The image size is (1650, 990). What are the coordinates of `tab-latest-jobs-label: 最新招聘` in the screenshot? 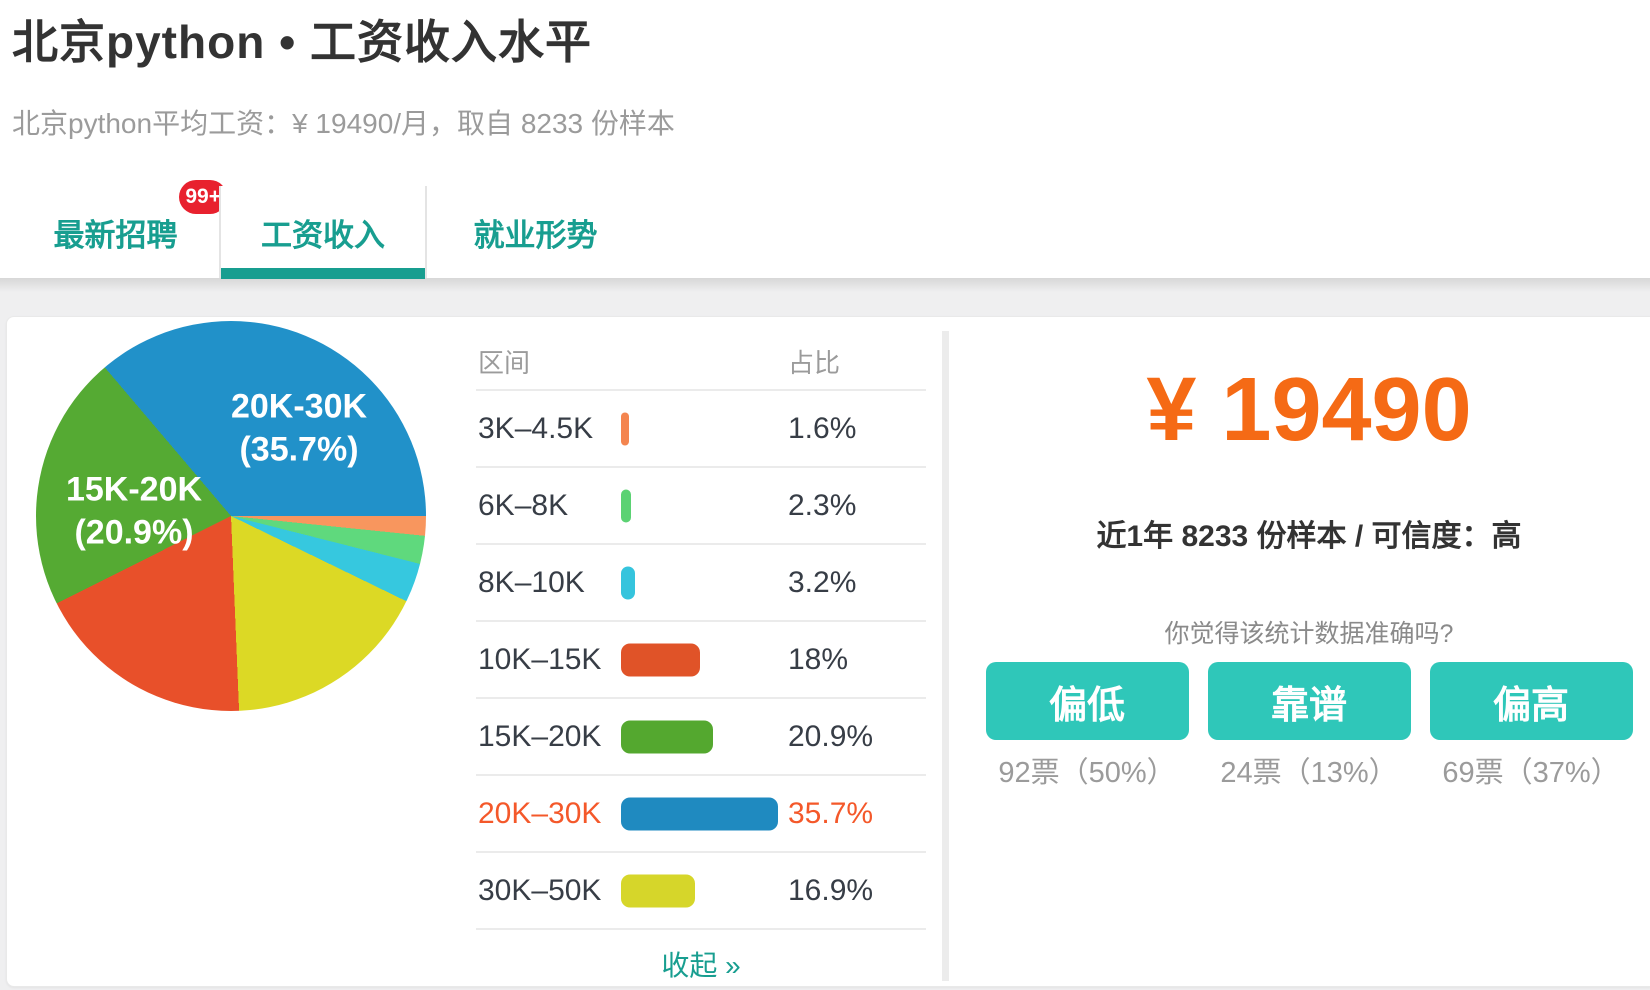 It's located at (115, 235).